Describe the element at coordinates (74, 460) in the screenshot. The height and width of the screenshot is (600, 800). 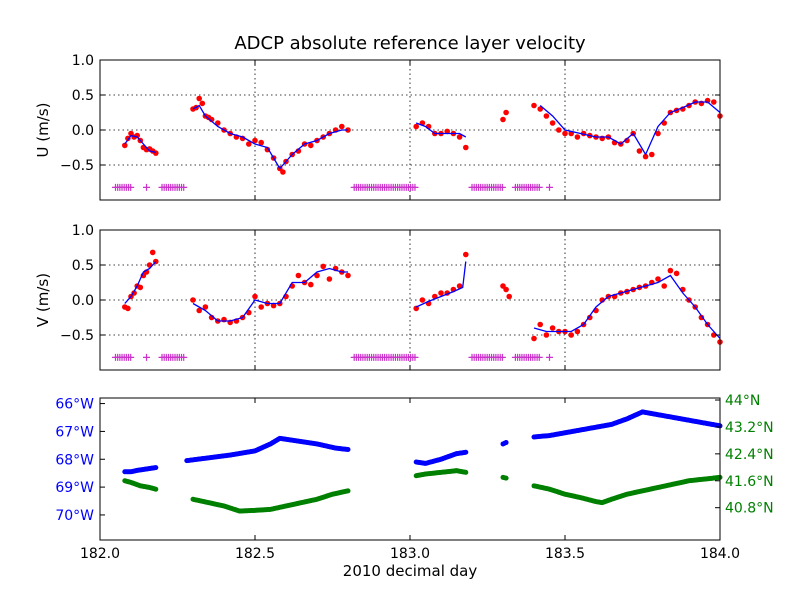
I see `longitude-tick-label: 68°W` at that location.